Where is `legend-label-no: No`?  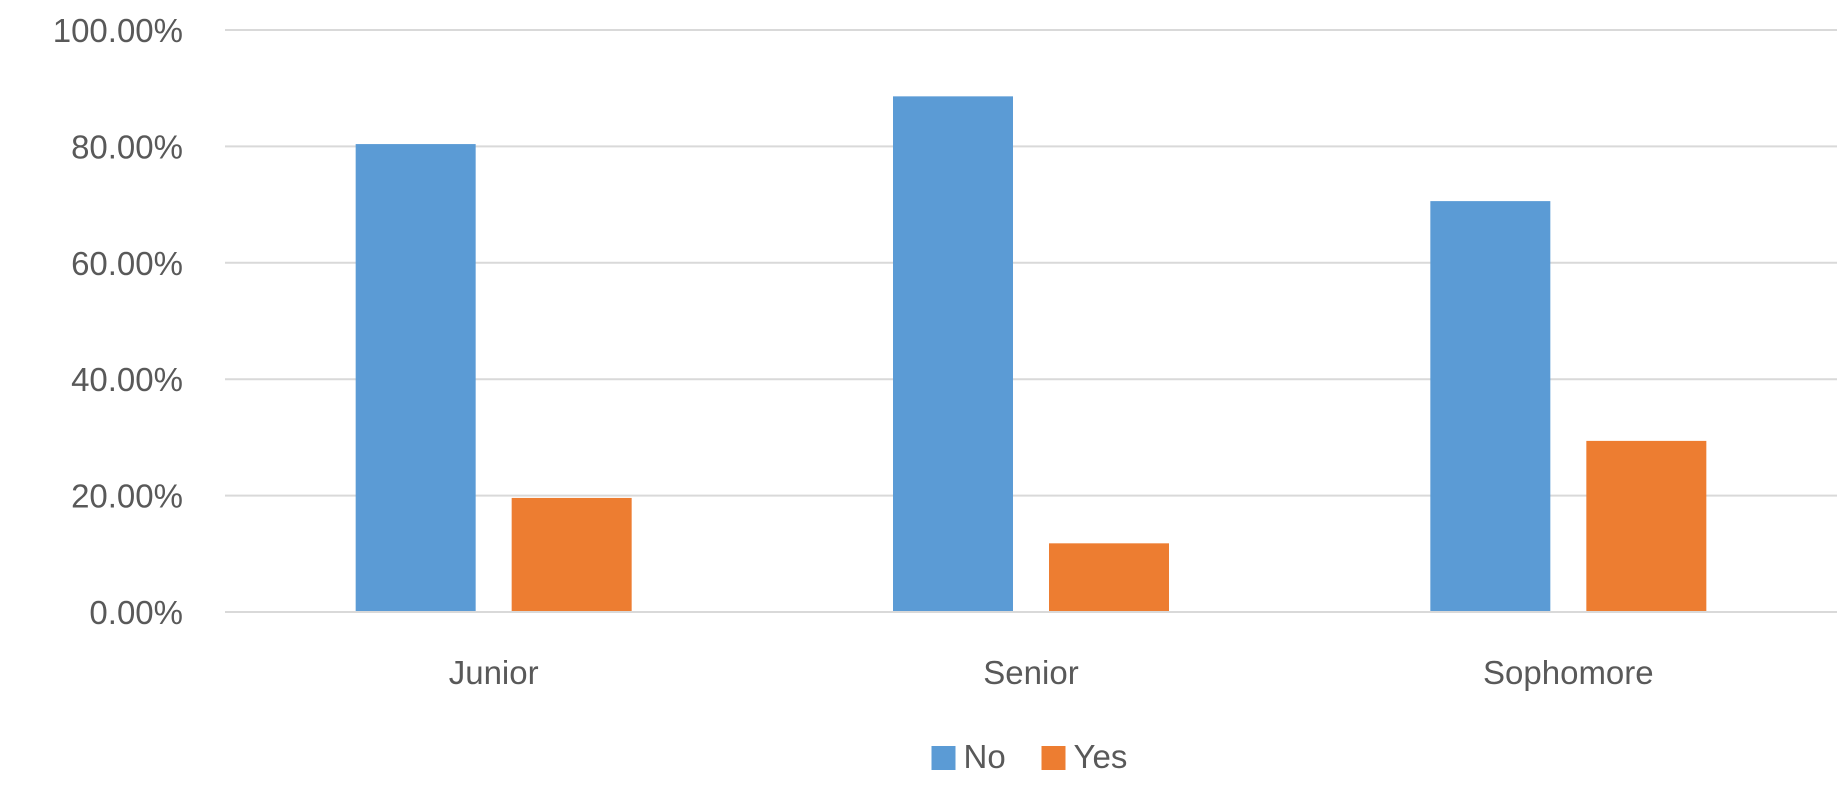 legend-label-no: No is located at coordinates (985, 756).